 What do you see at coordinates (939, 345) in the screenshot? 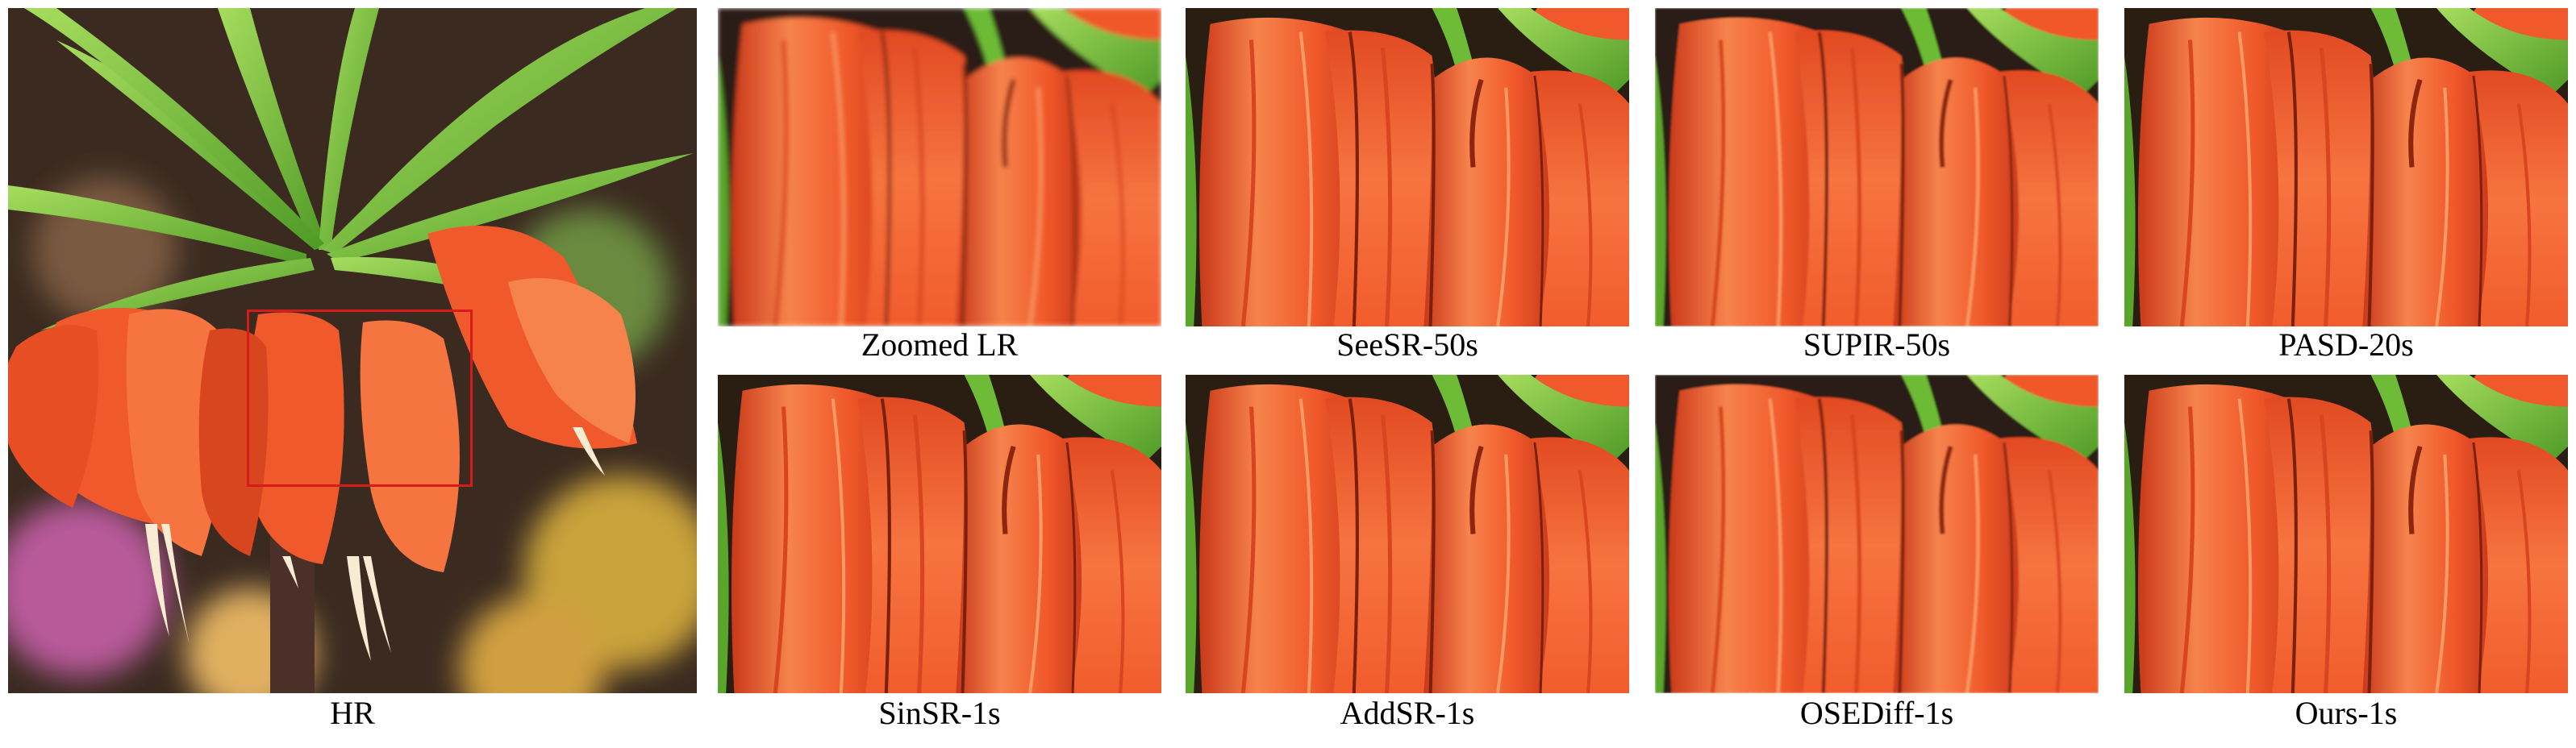
I see `caption-zoomed-lr: Zoomed LR` at bounding box center [939, 345].